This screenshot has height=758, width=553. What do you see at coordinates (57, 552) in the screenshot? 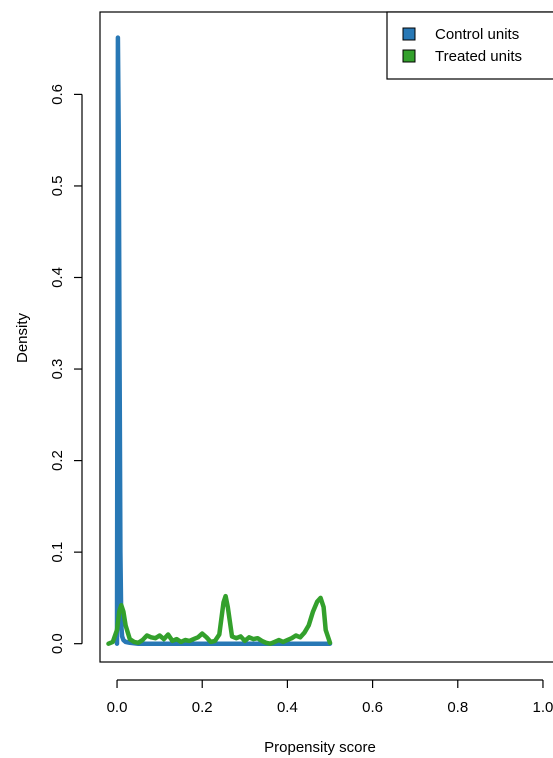
I see `y-tick-label: 0.1` at bounding box center [57, 552].